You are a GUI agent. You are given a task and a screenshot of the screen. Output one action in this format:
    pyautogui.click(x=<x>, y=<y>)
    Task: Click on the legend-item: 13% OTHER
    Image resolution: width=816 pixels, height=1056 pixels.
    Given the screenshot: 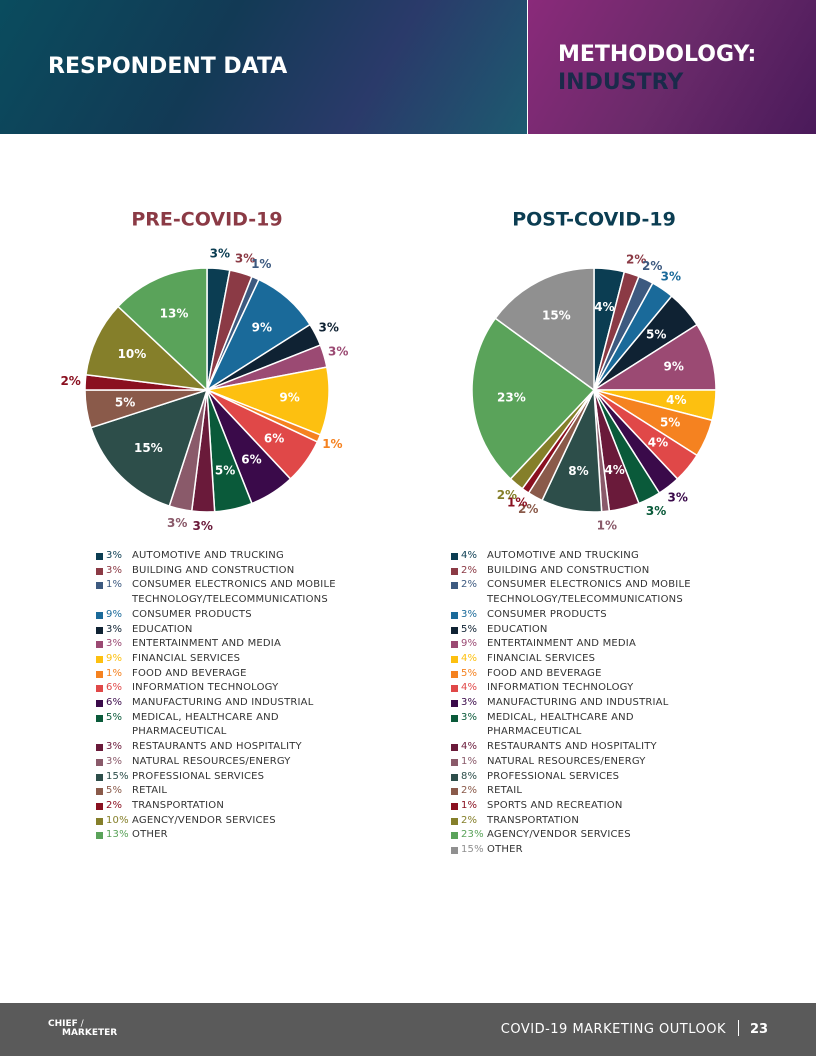 What is the action you would take?
    pyautogui.click(x=234, y=835)
    